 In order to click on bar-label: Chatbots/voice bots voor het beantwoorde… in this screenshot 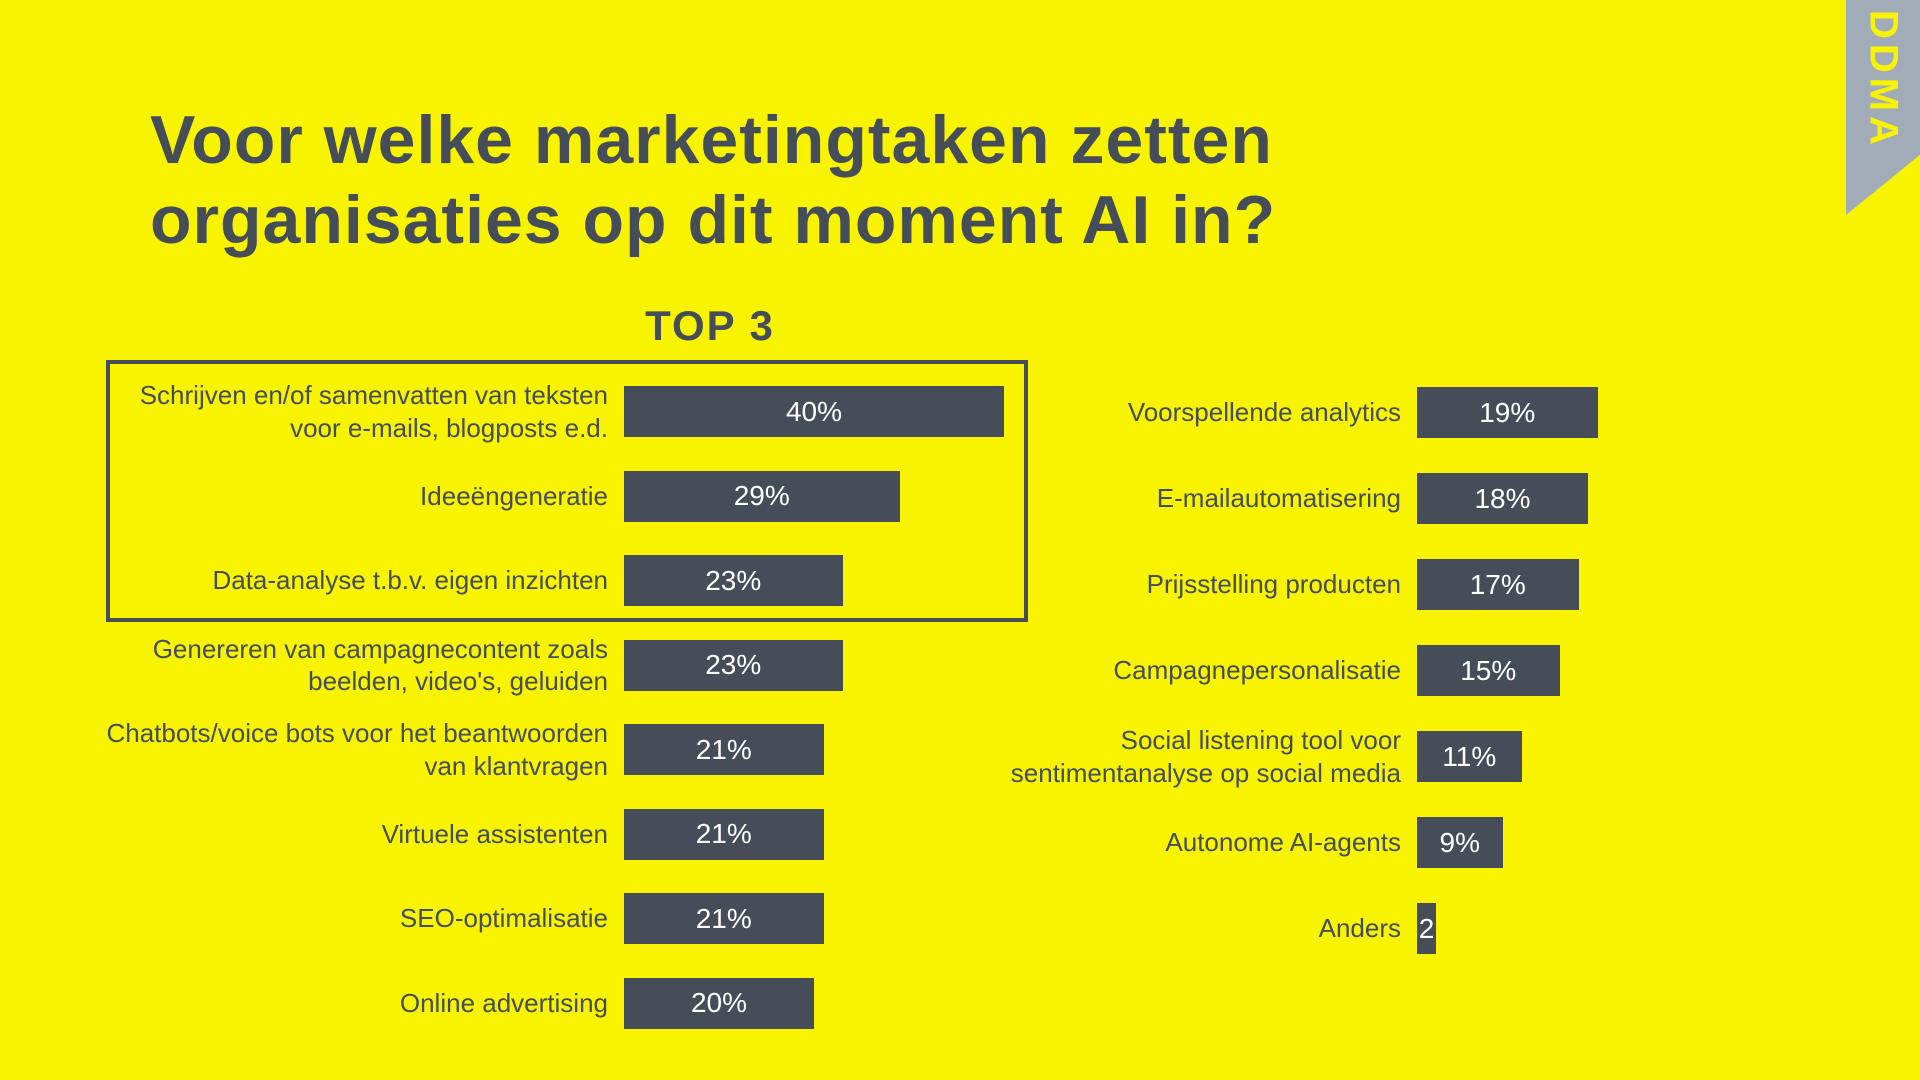, I will do `click(357, 749)`.